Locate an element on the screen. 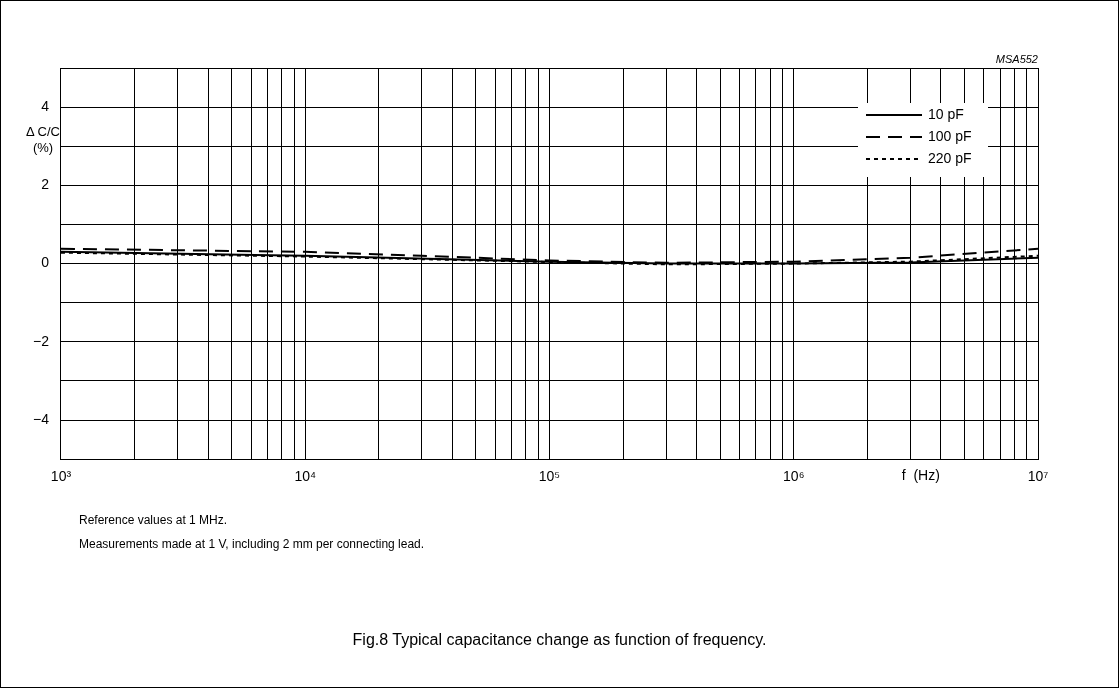 Image resolution: width=1119 pixels, height=688 pixels. text: Fig.8 Typical capacitance change as function of frequency. is located at coordinates (559, 640).